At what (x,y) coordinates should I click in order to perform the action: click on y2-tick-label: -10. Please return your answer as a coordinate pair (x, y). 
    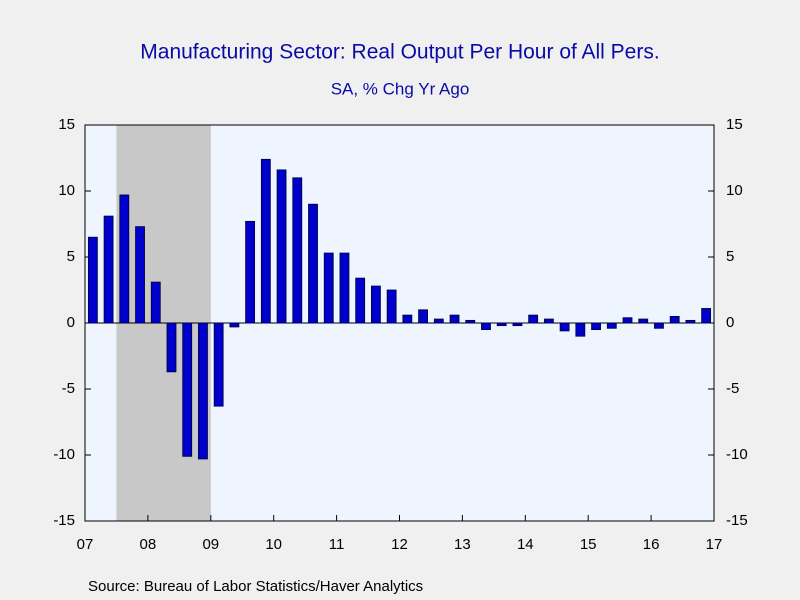
    Looking at the image, I should click on (737, 454).